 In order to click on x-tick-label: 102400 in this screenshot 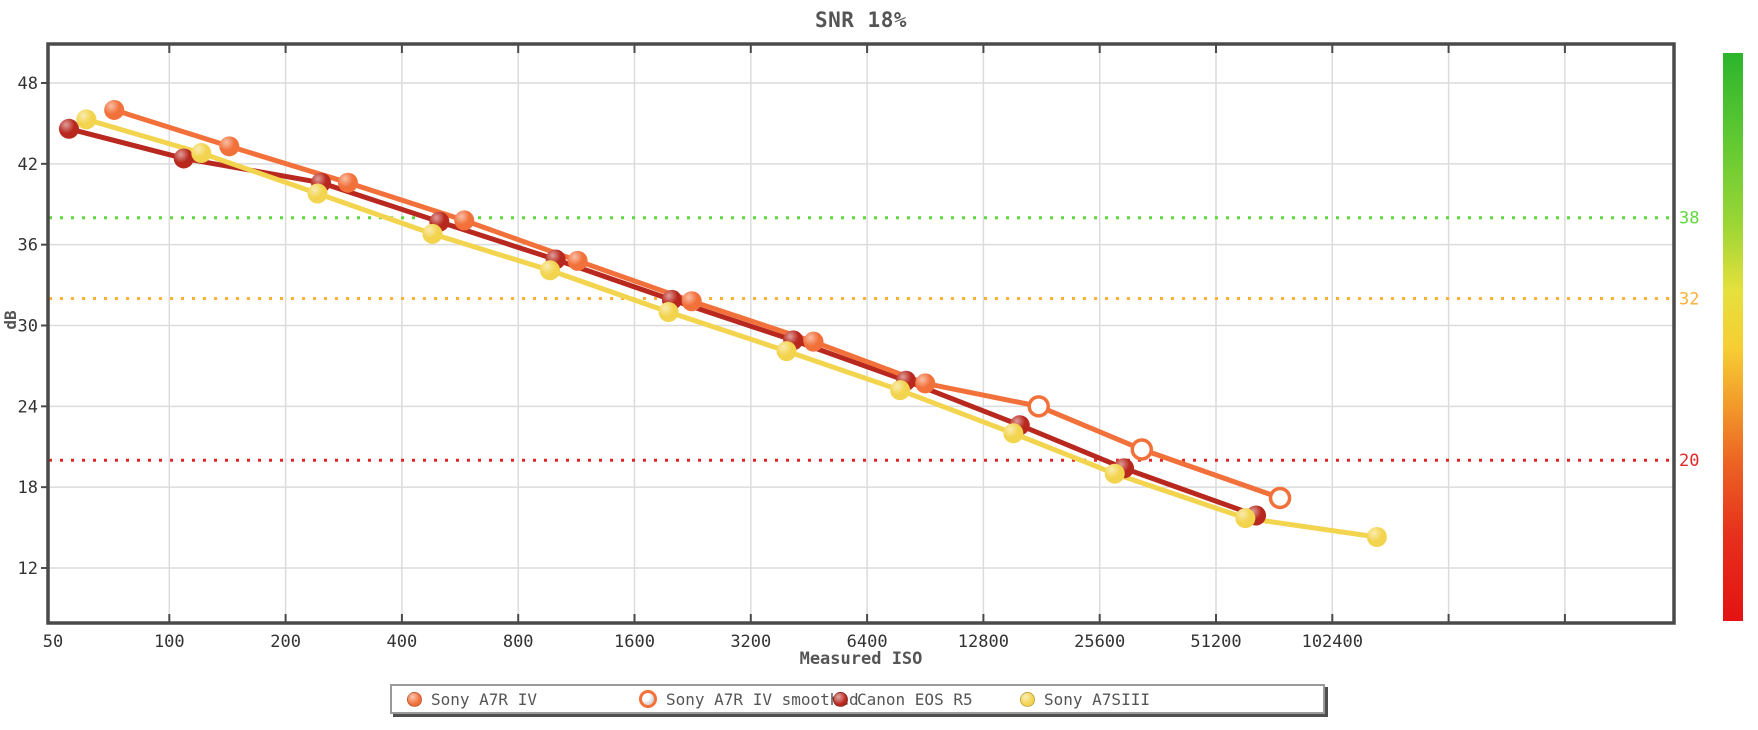, I will do `click(1332, 642)`.